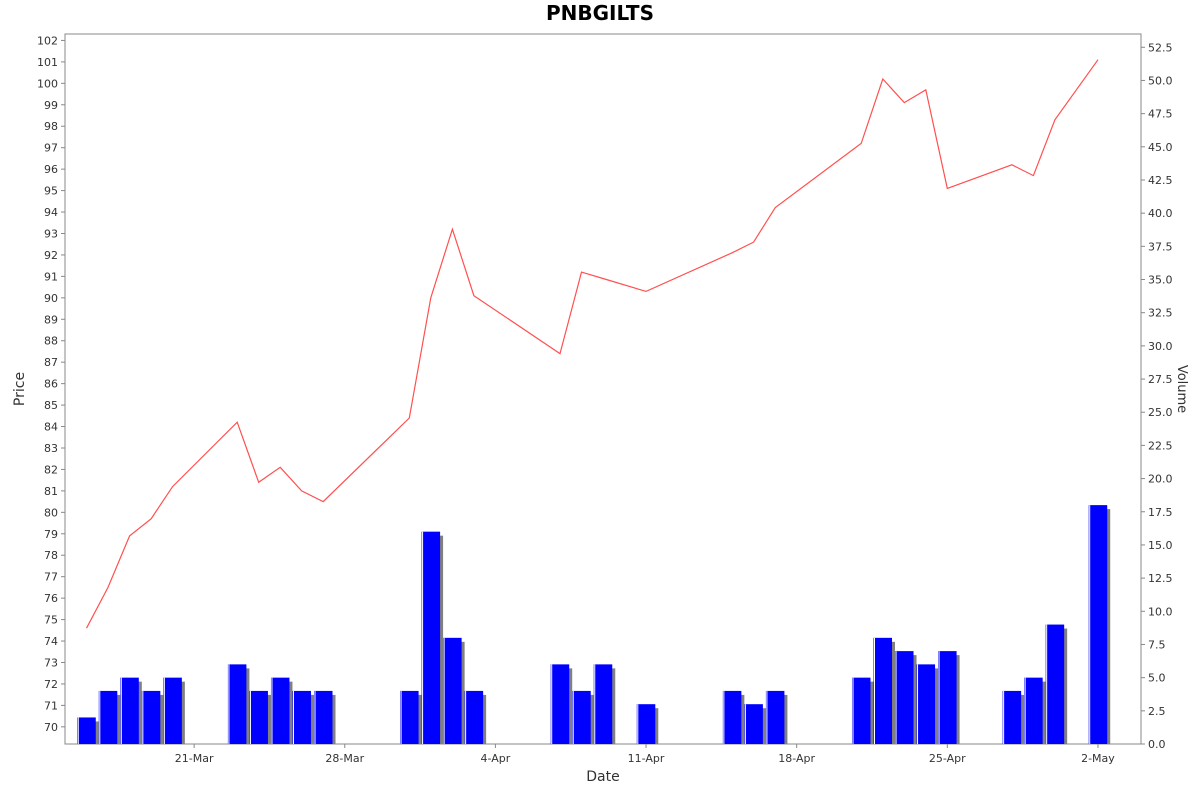 The height and width of the screenshot is (796, 1200). Describe the element at coordinates (51, 705) in the screenshot. I see `y-tick-label: 71` at that location.